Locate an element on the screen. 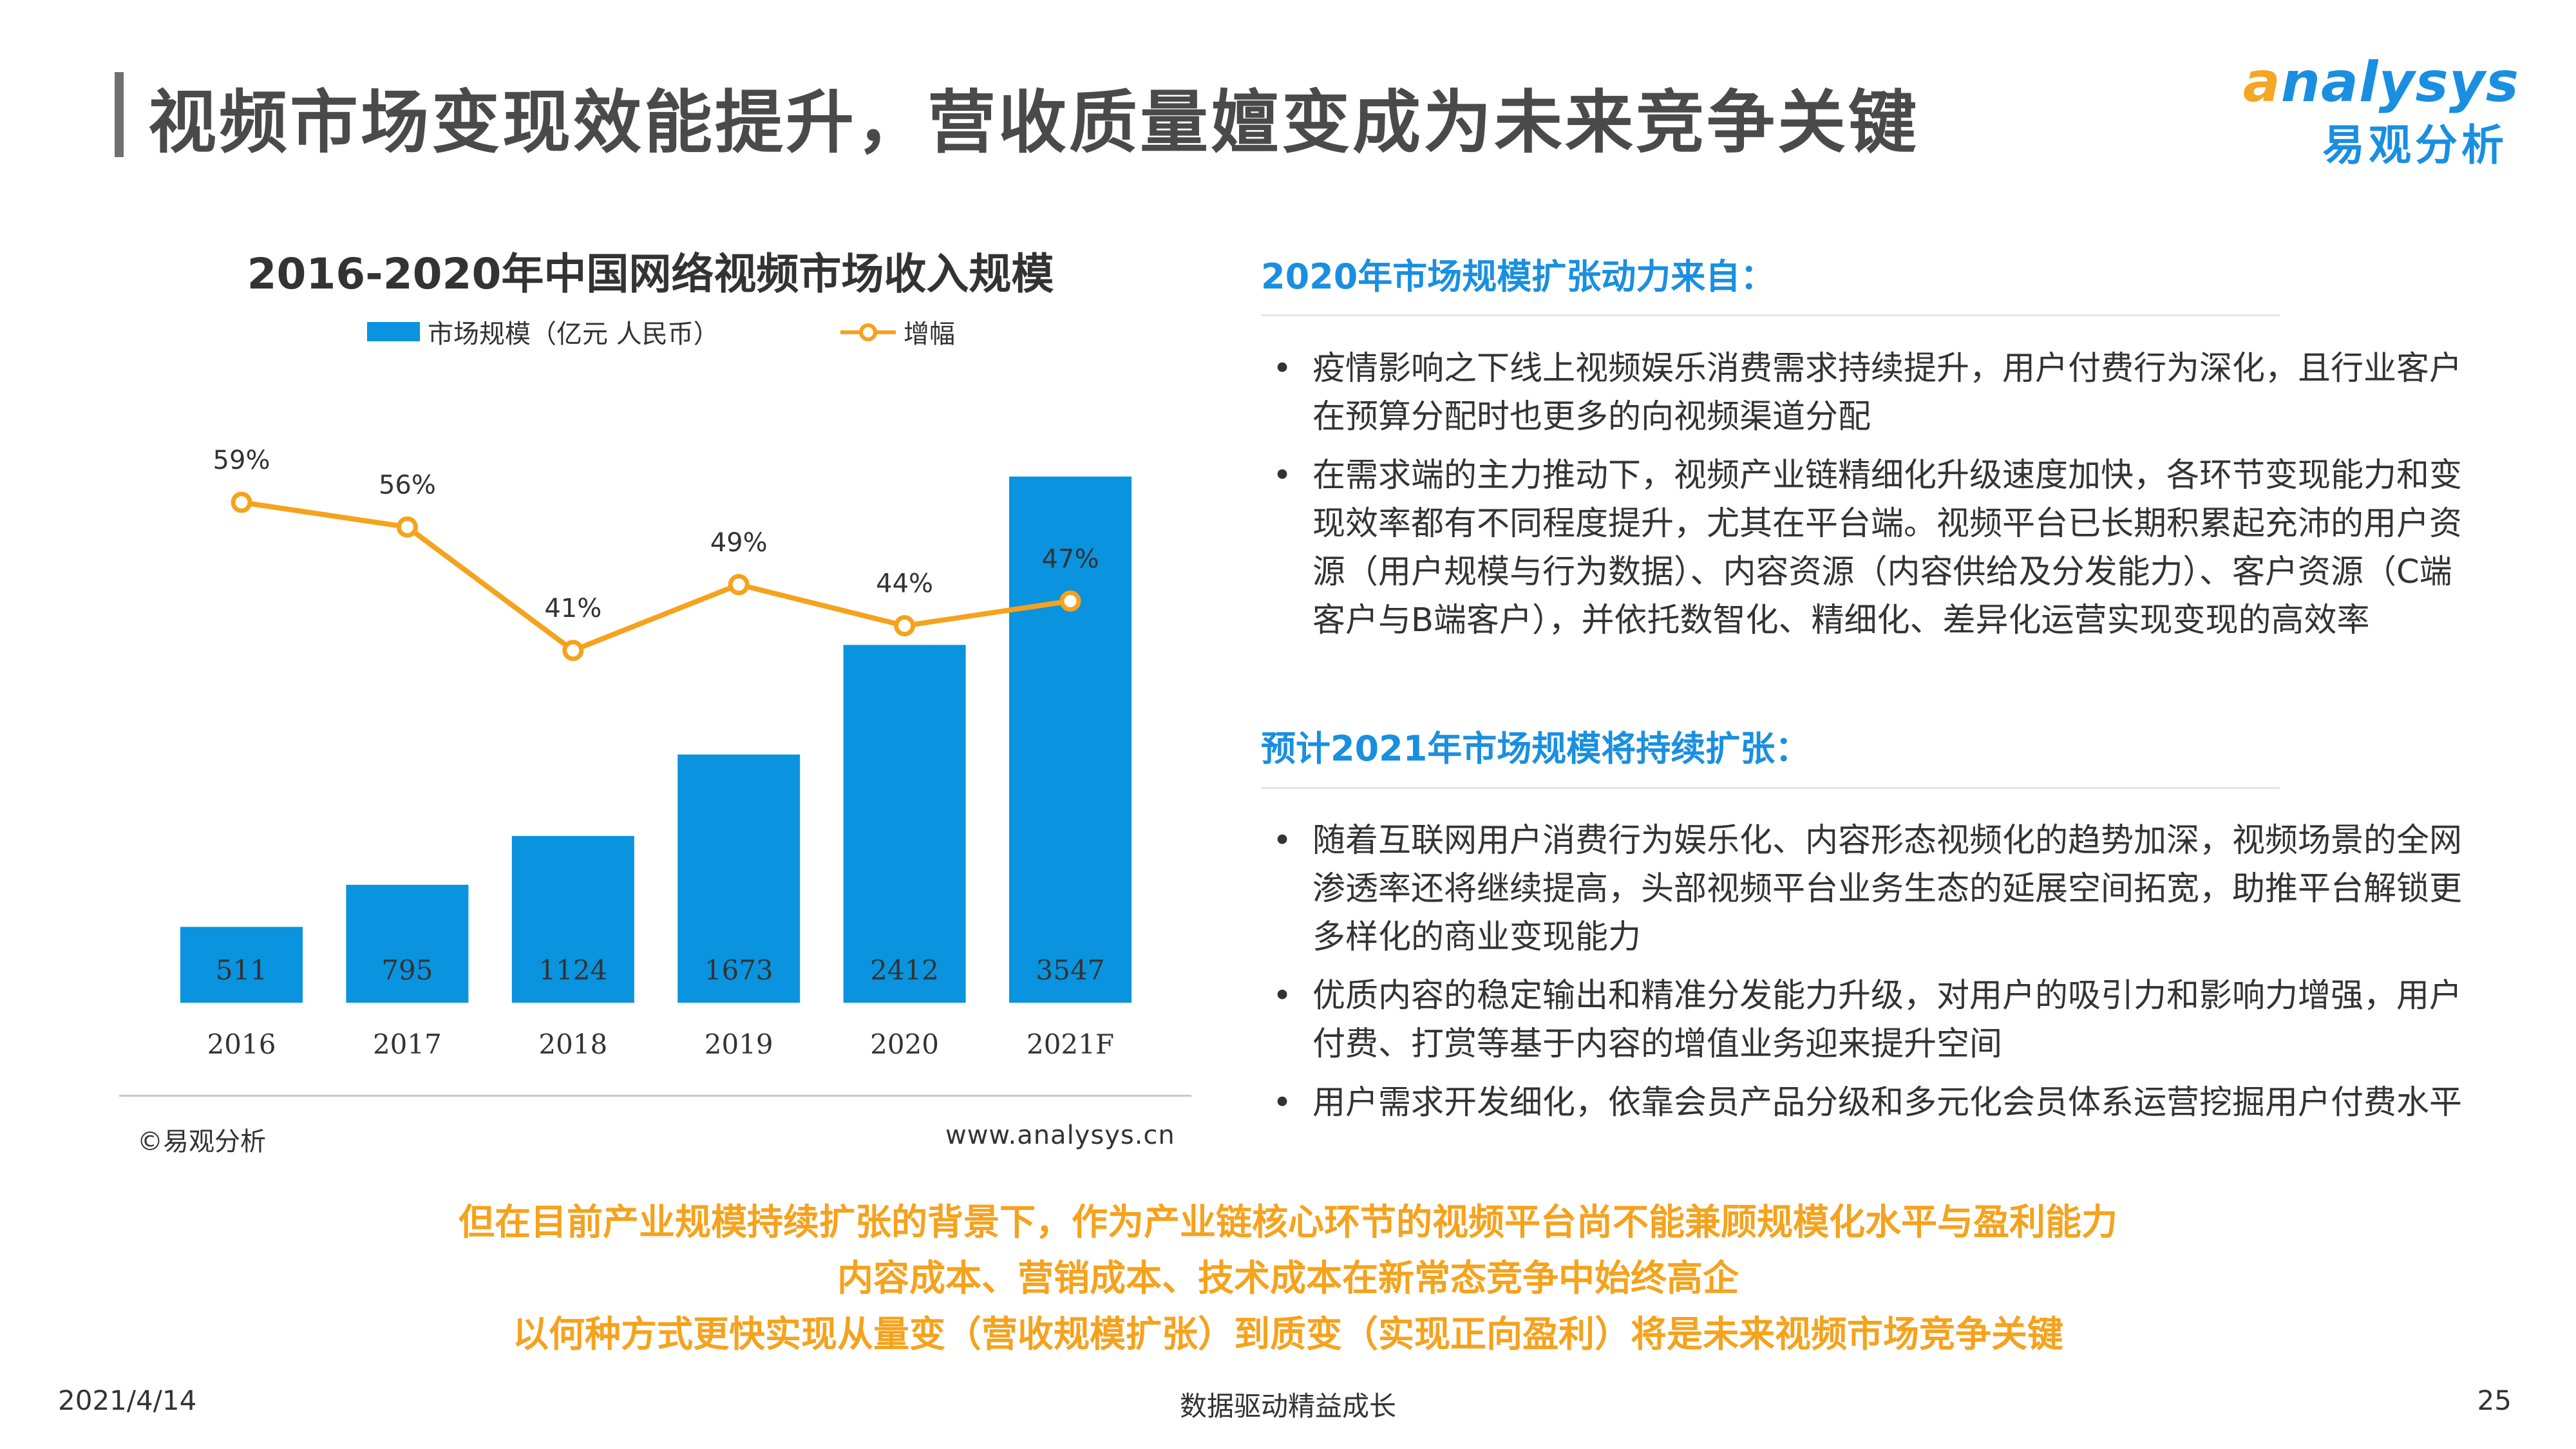  legend-item-growth: 增幅 is located at coordinates (898, 332).